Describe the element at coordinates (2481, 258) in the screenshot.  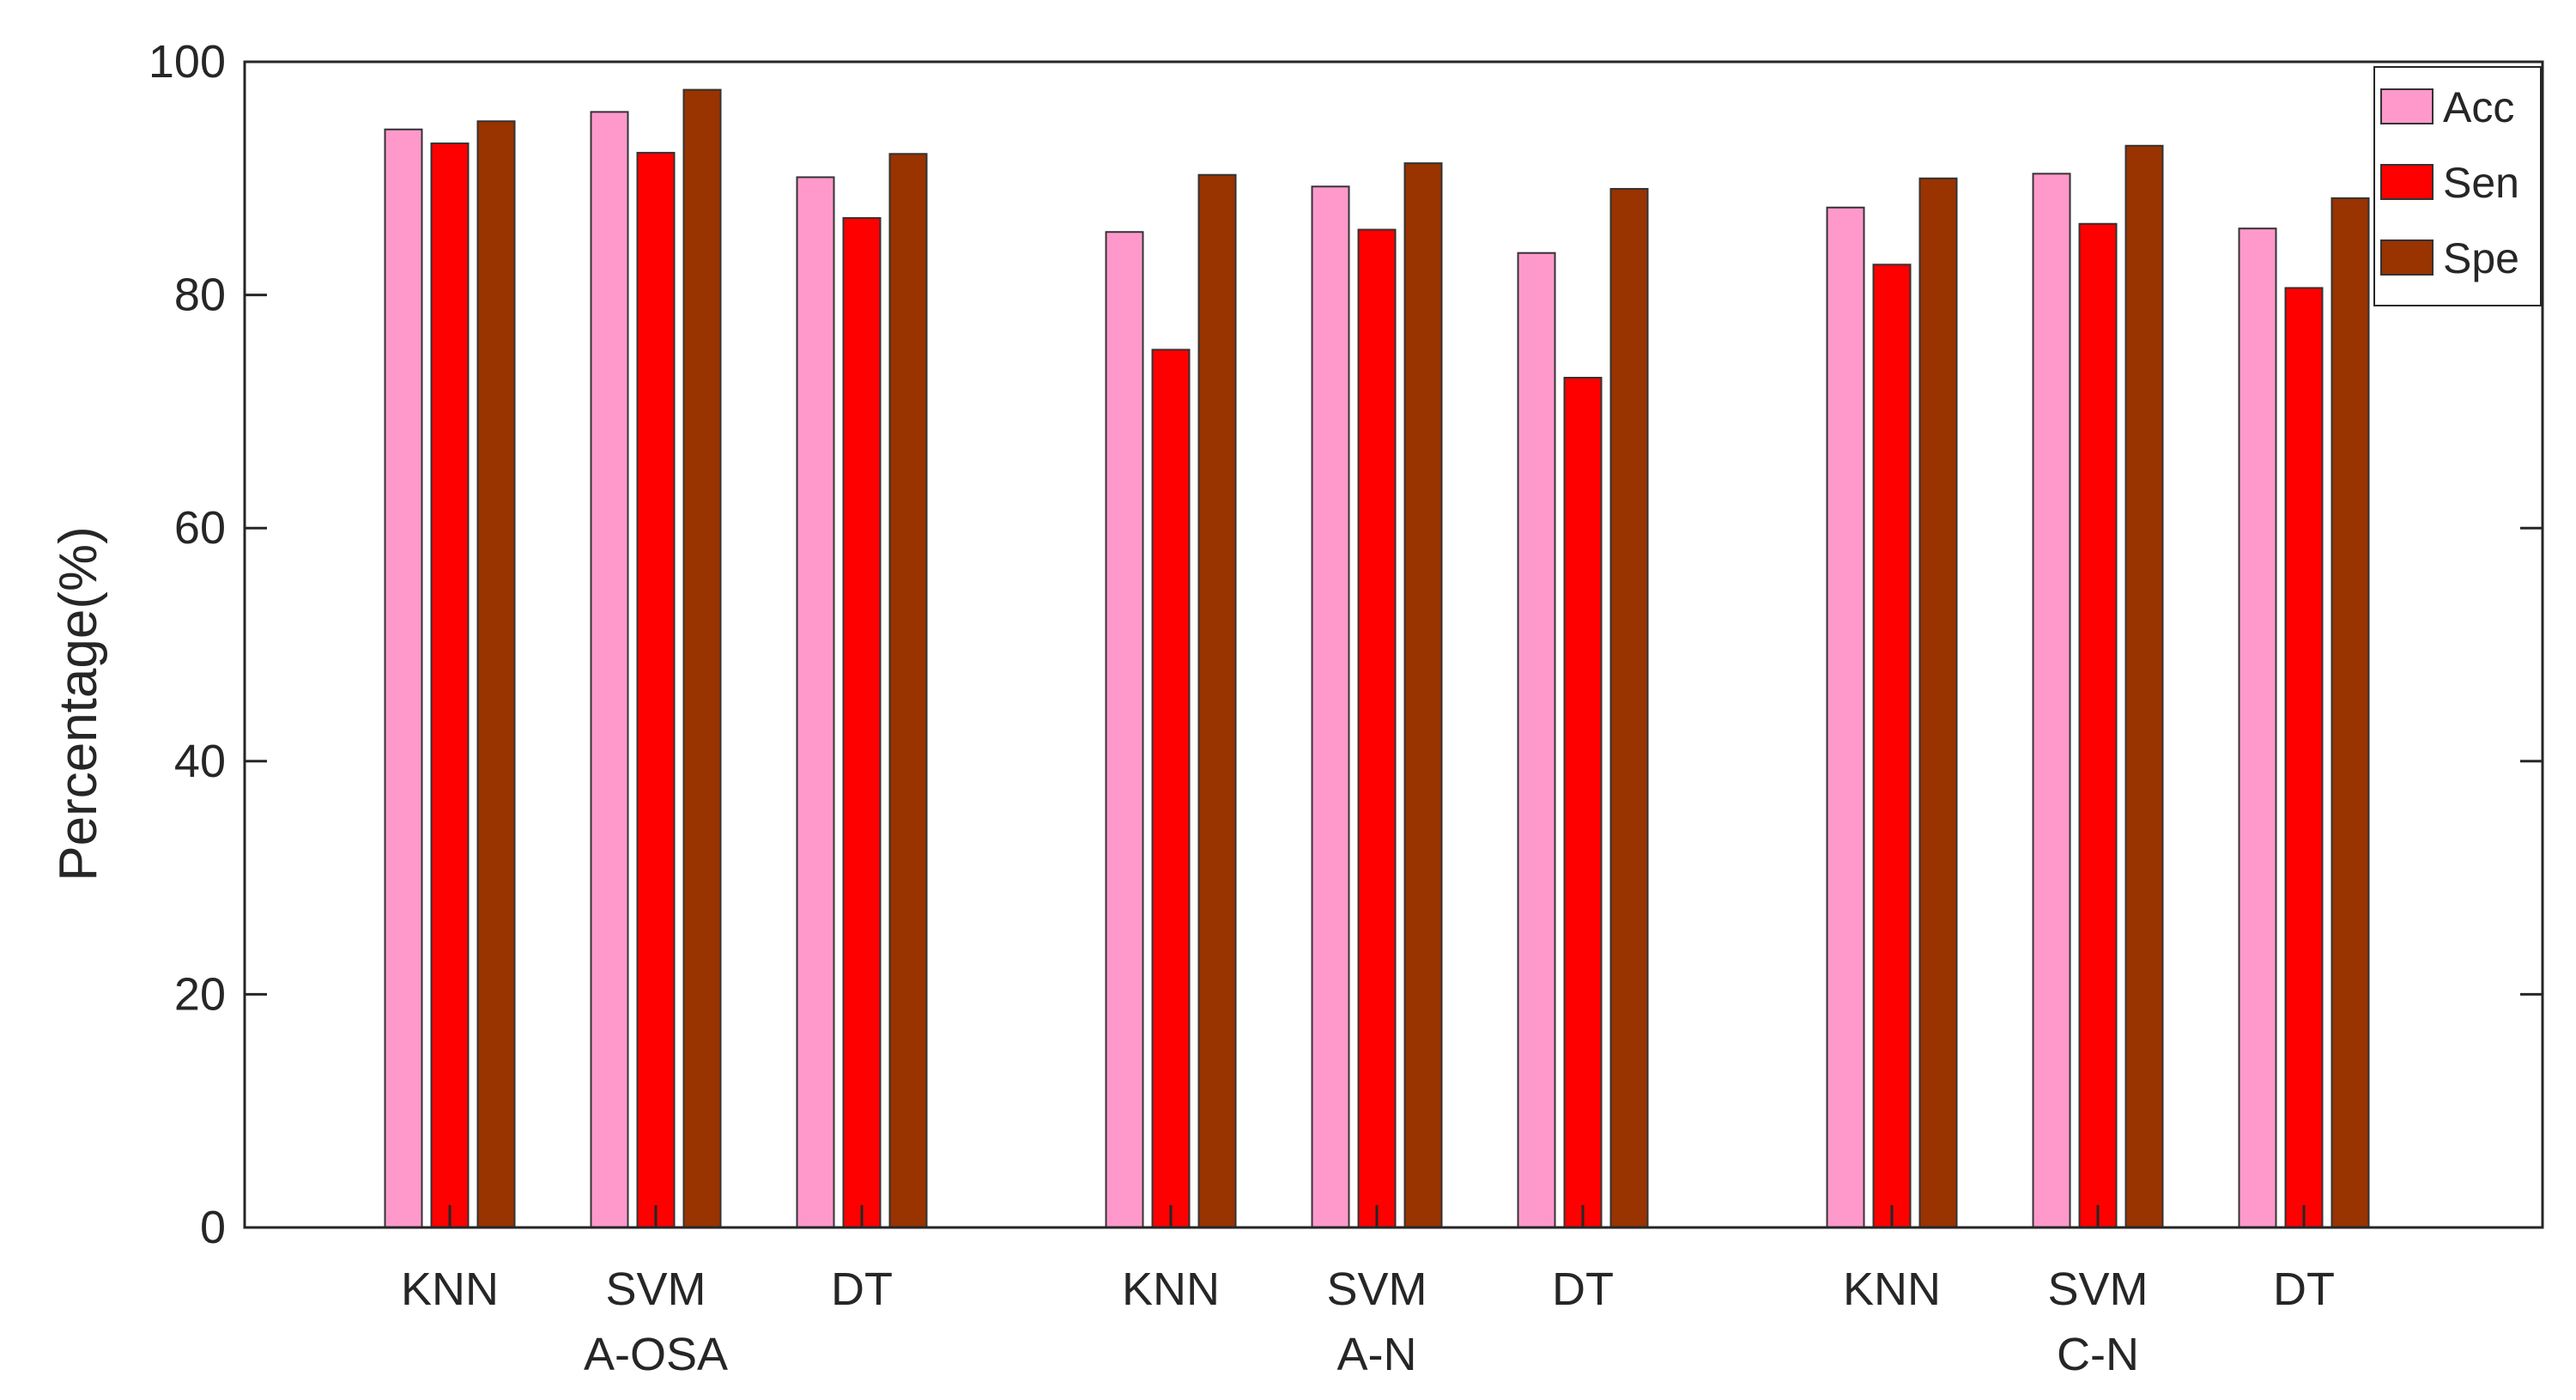
I see `legend-label-spe: Spe` at that location.